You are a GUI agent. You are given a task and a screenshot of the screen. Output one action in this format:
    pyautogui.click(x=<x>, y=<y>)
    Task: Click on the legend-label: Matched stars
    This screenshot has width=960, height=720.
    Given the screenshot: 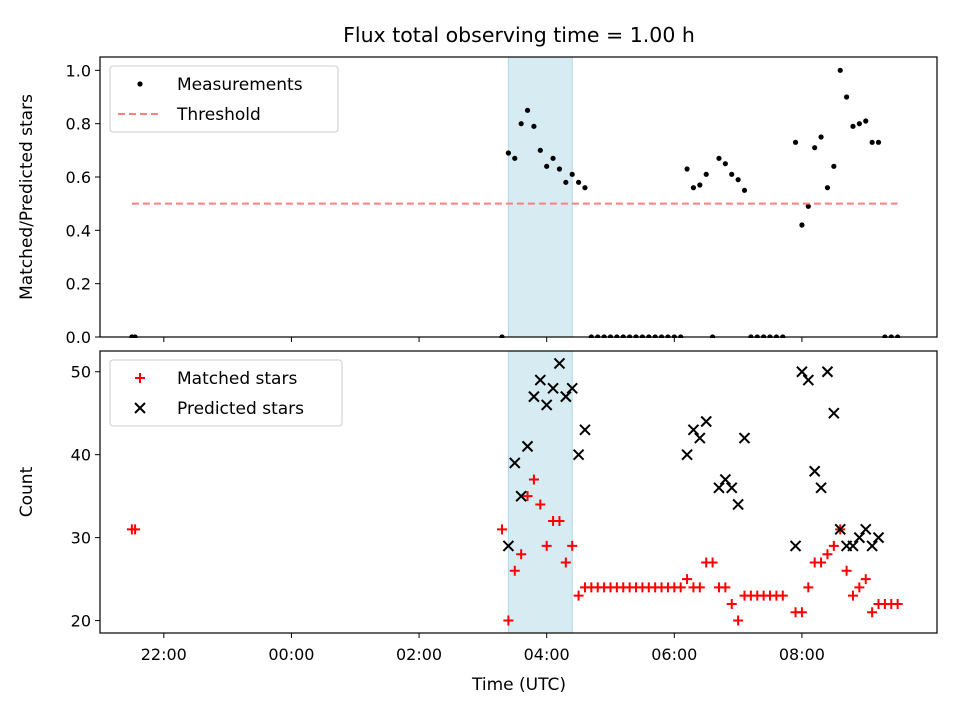 What is the action you would take?
    pyautogui.click(x=237, y=379)
    